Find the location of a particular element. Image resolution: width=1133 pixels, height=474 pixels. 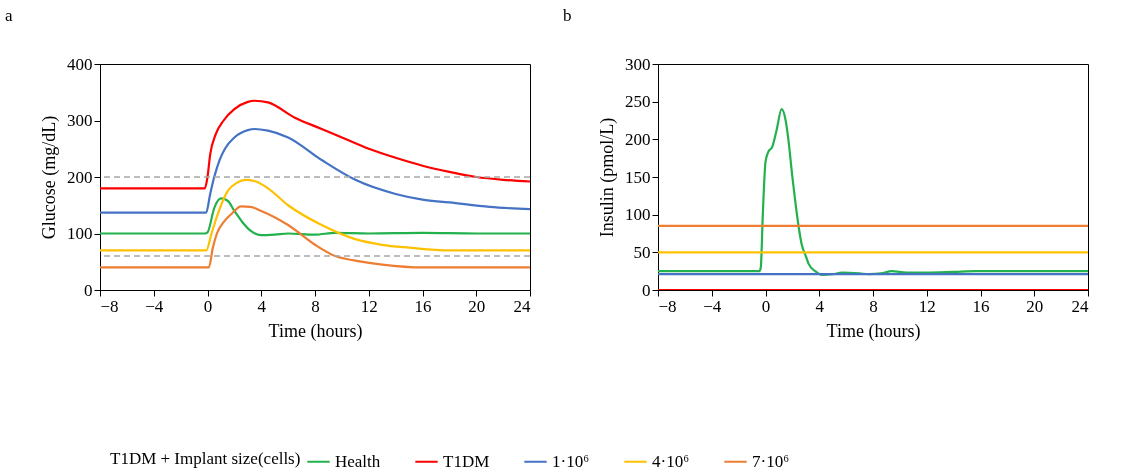

y-tick-label: 250 is located at coordinates (638, 102).